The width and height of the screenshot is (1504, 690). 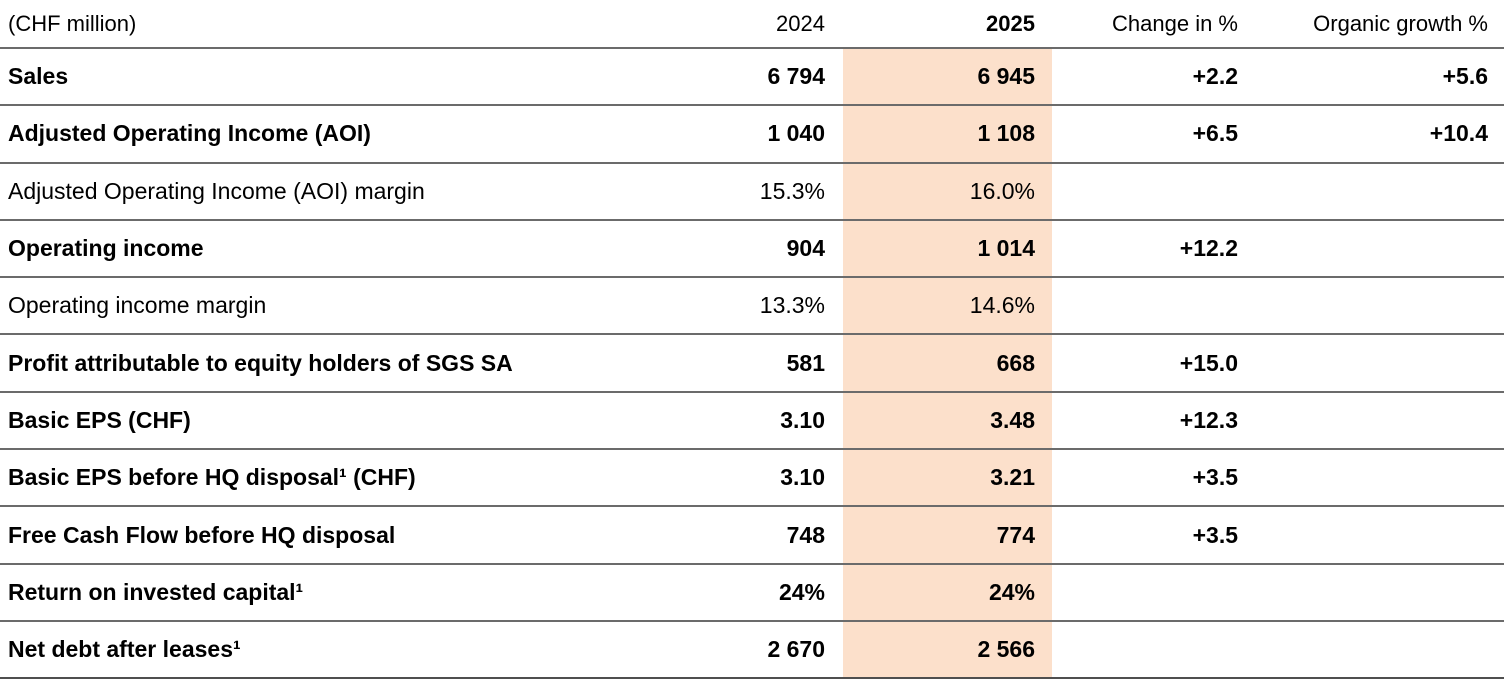 I want to click on value-2024: 1 040, so click(x=796, y=133).